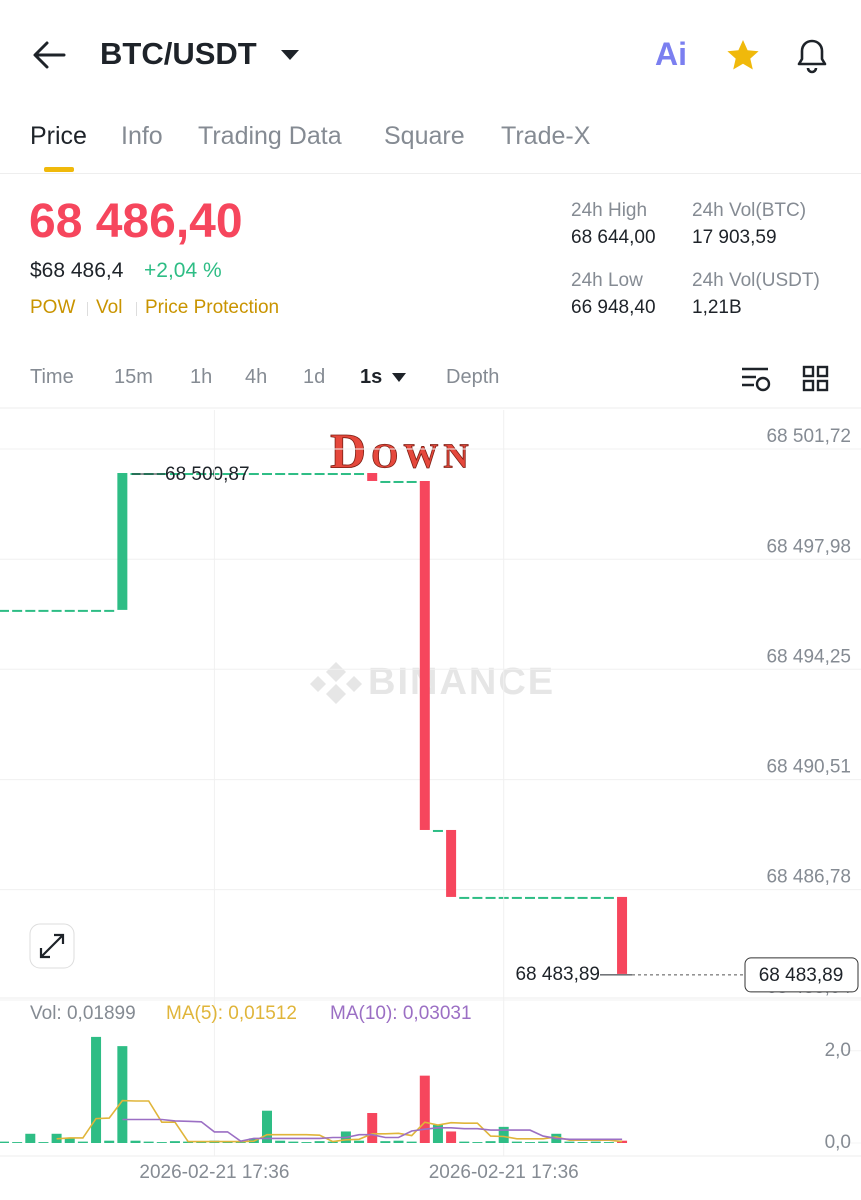 This screenshot has height=1200, width=861. What do you see at coordinates (290, 55) in the screenshot?
I see `dropdown-icon` at bounding box center [290, 55].